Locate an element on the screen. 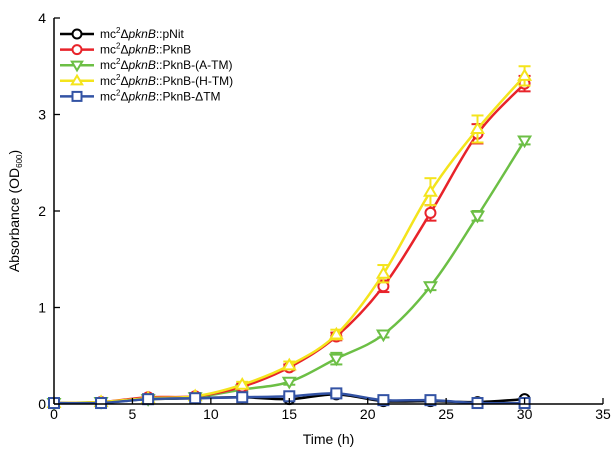  x-tick-label: 25 is located at coordinates (446, 414).